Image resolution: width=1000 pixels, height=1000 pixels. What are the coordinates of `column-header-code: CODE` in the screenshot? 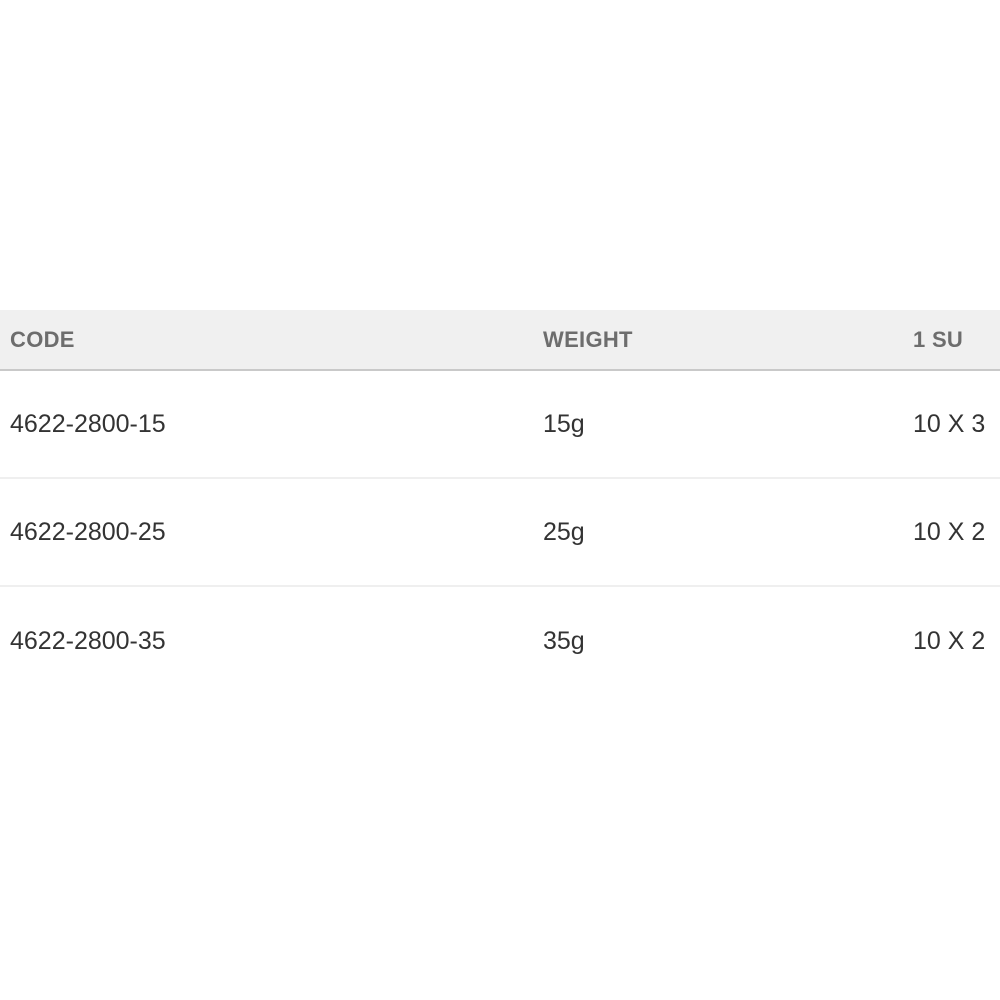 It's located at (42, 339).